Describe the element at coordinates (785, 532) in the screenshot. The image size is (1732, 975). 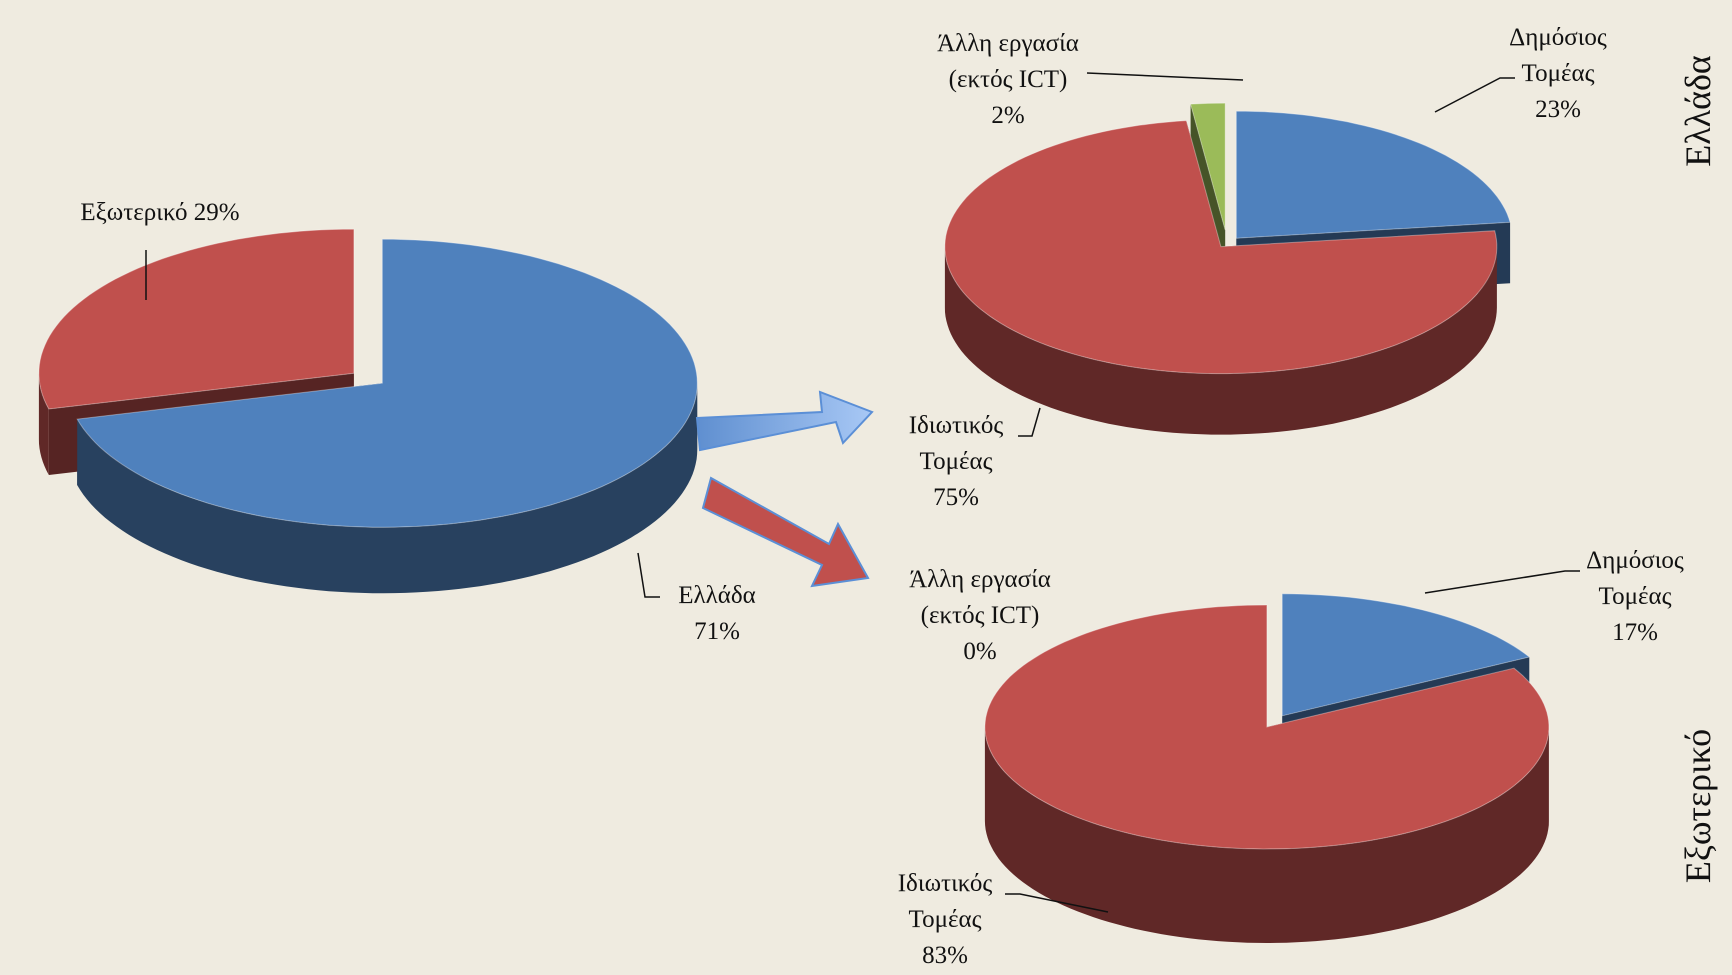
I see `arrow-red` at that location.